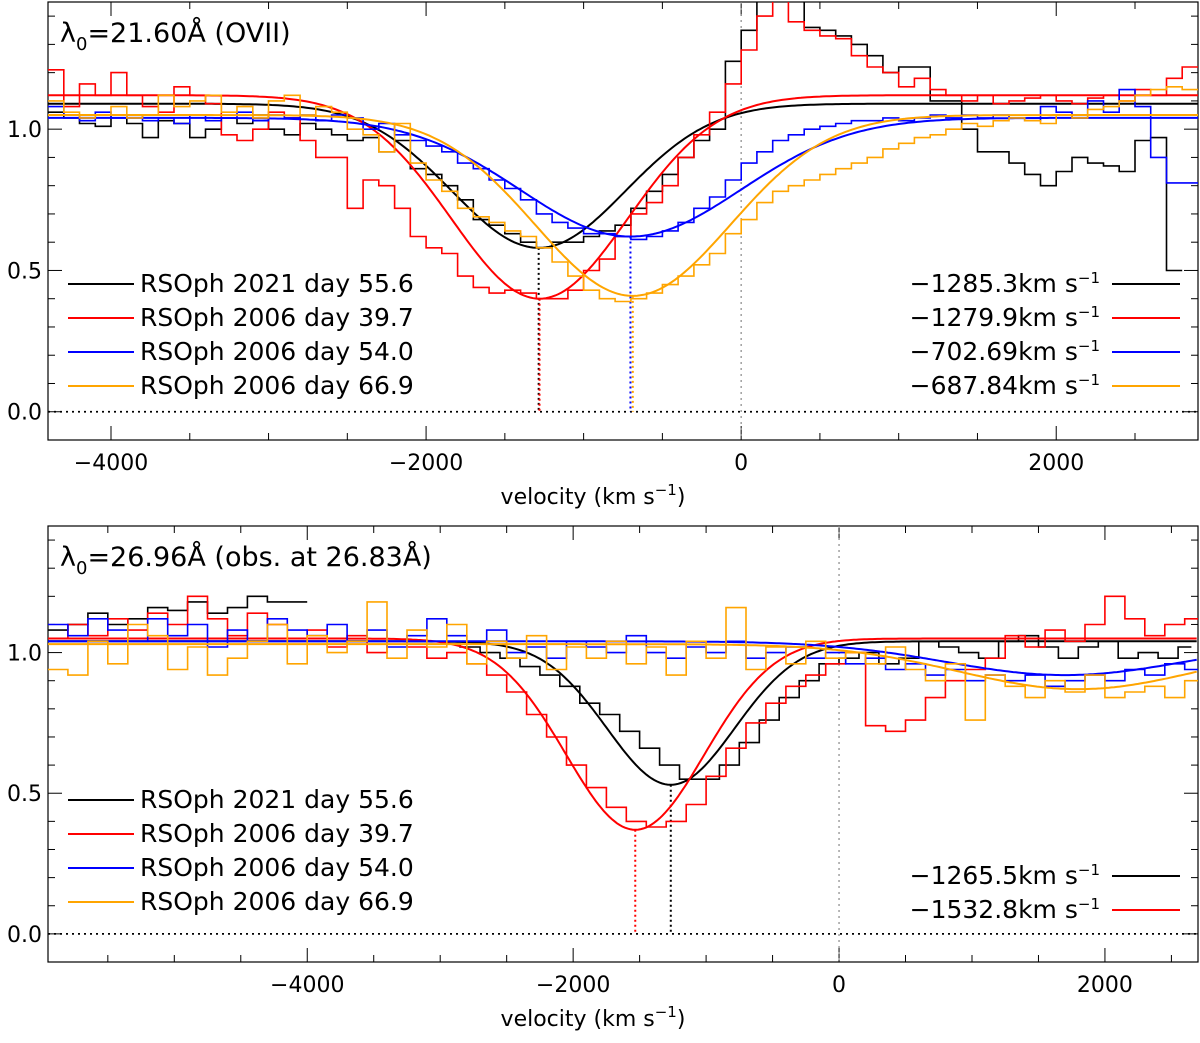  I want to click on velocity-label-4: −687.84km s−1, so click(1005, 385).